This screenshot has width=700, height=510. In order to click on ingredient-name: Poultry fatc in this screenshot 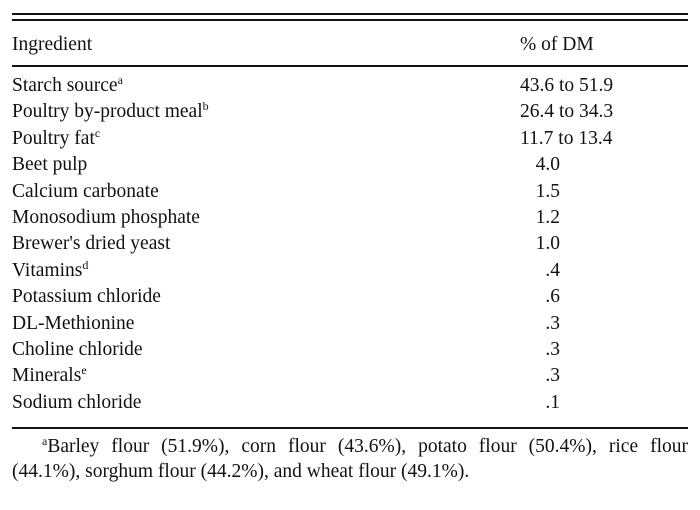, I will do `click(56, 137)`.